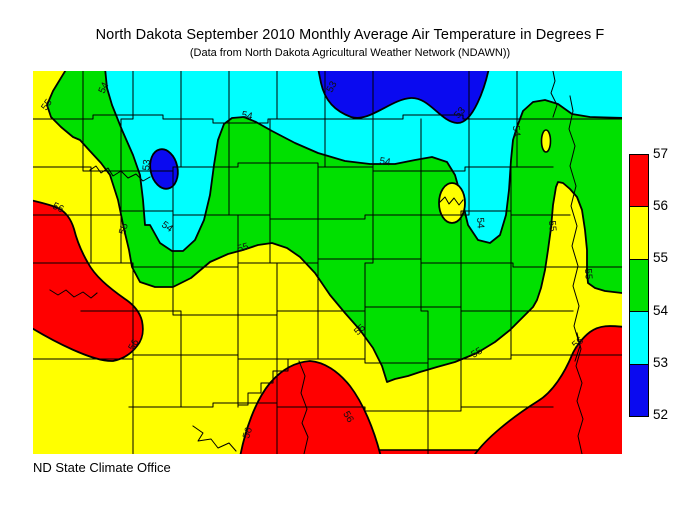 The width and height of the screenshot is (700, 523). What do you see at coordinates (661, 206) in the screenshot?
I see `colorbar-tick: 56` at bounding box center [661, 206].